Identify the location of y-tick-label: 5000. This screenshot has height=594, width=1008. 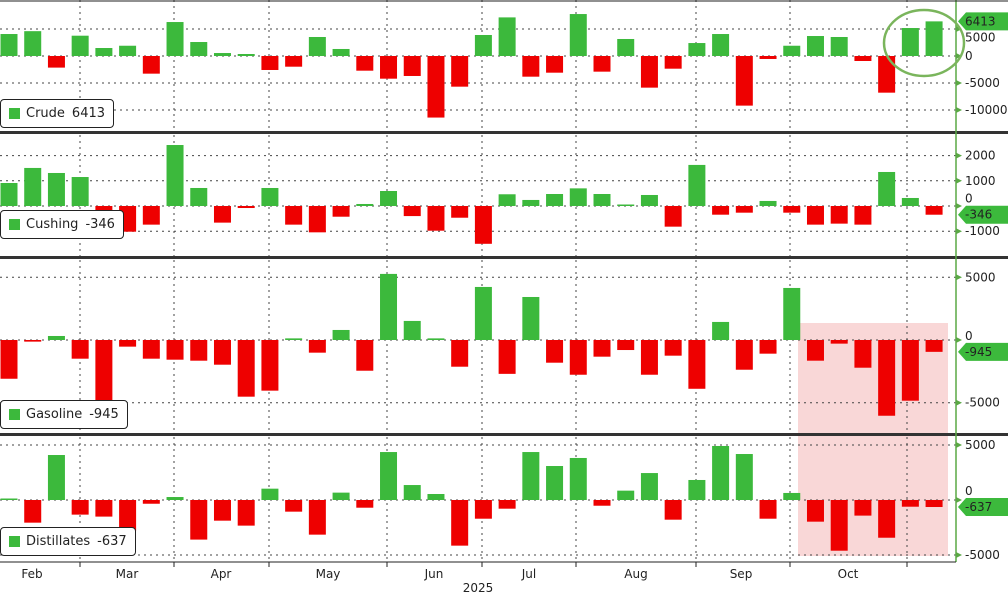
(980, 445).